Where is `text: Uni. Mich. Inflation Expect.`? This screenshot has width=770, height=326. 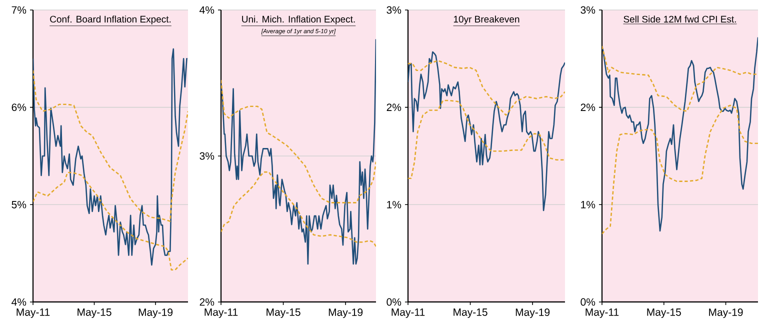
text: Uni. Mich. Inflation Expect. is located at coordinates (298, 20).